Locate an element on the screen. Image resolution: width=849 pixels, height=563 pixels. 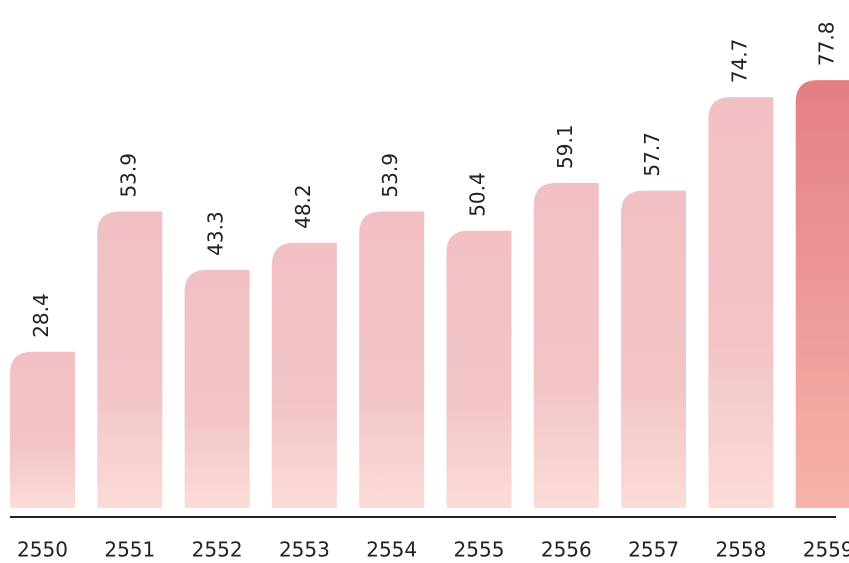
value-label: 57.7 is located at coordinates (652, 154).